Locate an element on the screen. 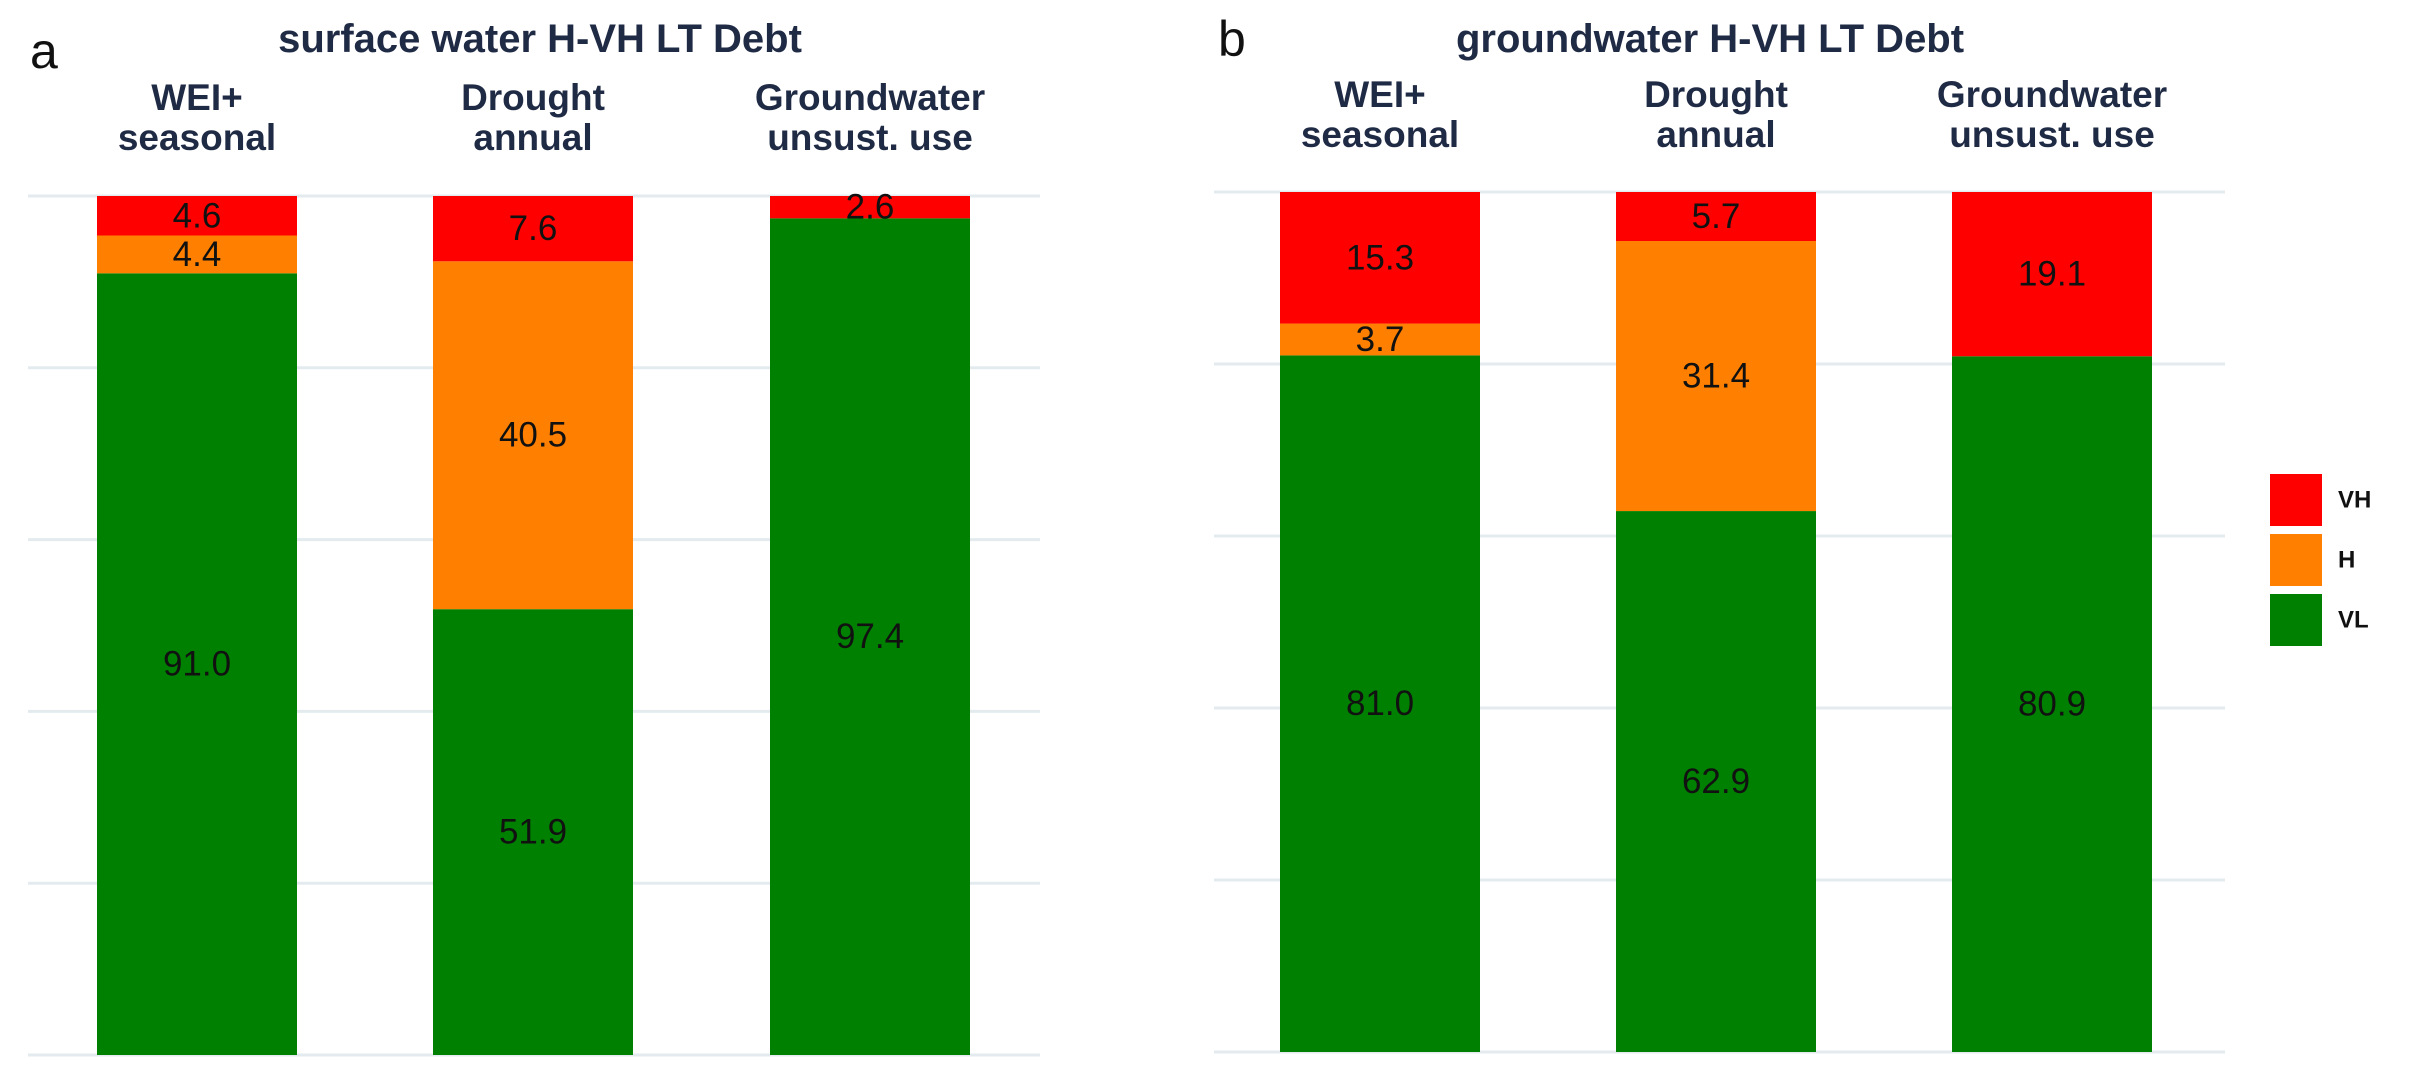  chart-title: groundwater H-VH LT Debt is located at coordinates (1710, 39).